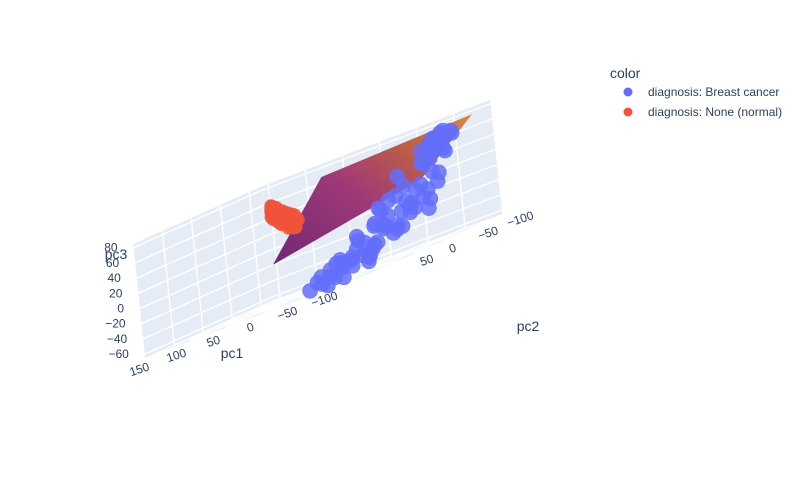 The image size is (800, 500). What do you see at coordinates (628, 92) in the screenshot?
I see `legend-marker-breast-cancer` at bounding box center [628, 92].